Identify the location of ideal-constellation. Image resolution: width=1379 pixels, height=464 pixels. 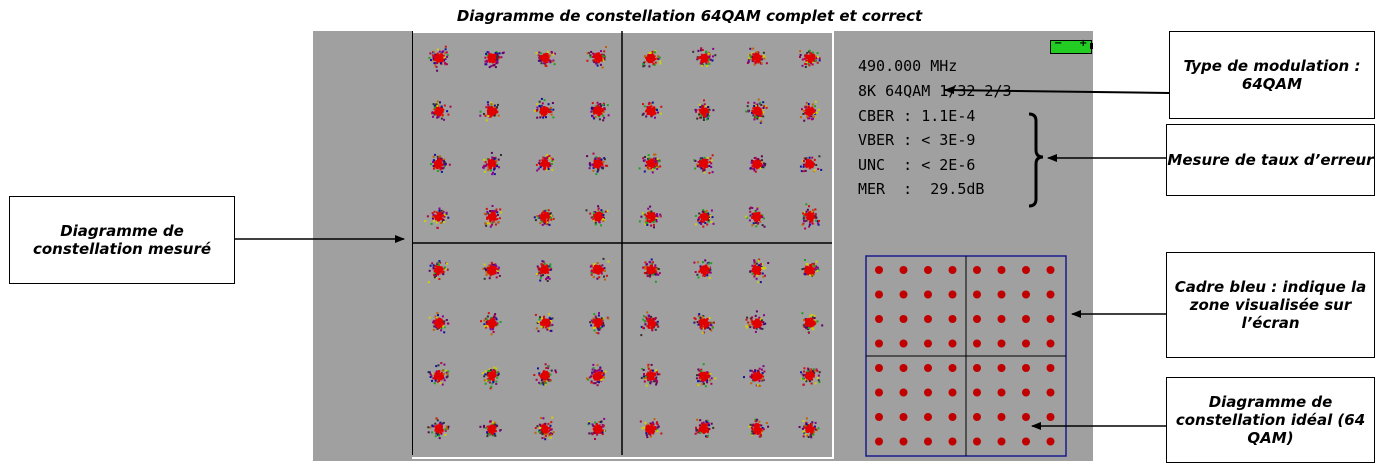
(966, 356).